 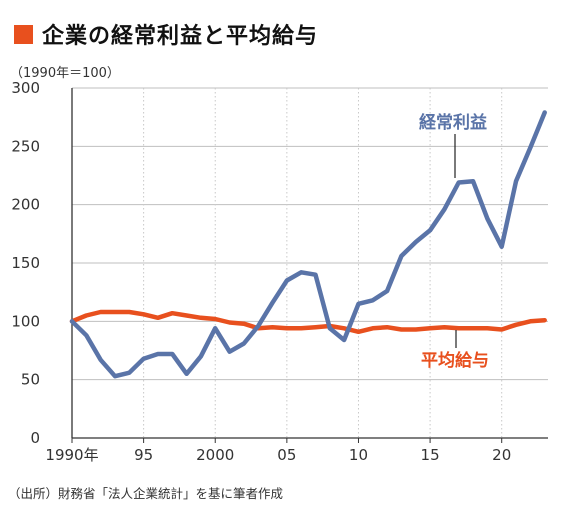 What do you see at coordinates (286, 455) in the screenshot?
I see `x-tick-label: 05` at bounding box center [286, 455].